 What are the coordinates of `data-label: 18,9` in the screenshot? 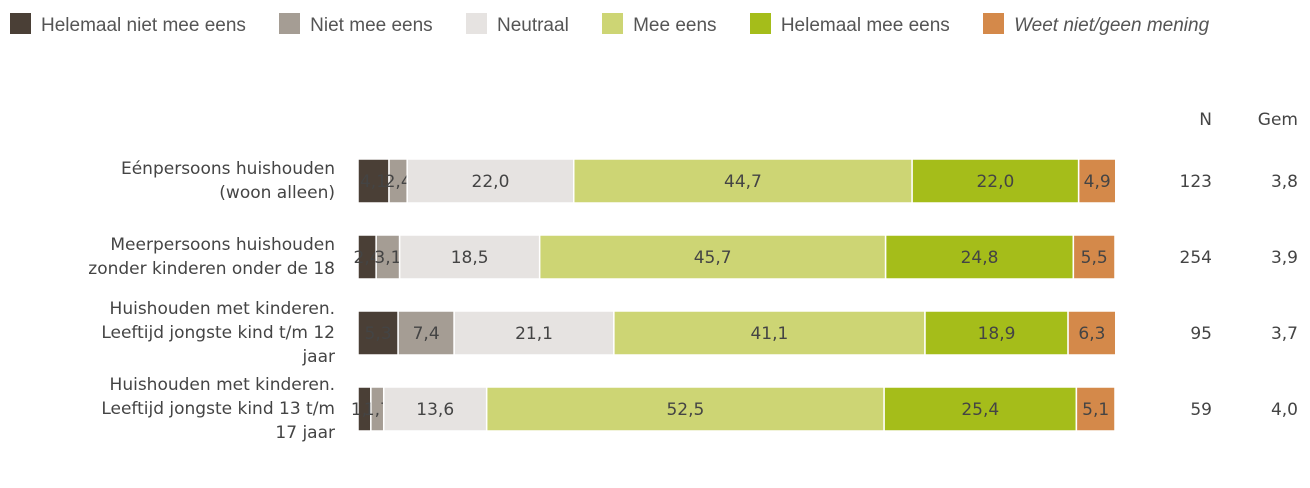 It's located at (997, 334).